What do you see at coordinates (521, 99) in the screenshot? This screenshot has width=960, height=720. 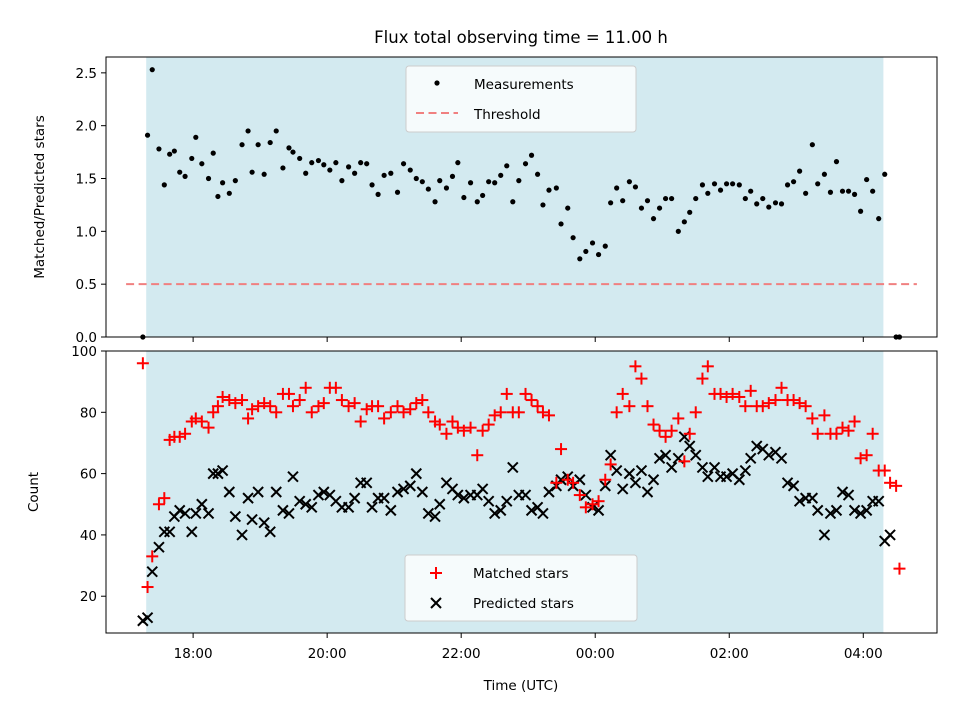 I see `top-legend-box` at bounding box center [521, 99].